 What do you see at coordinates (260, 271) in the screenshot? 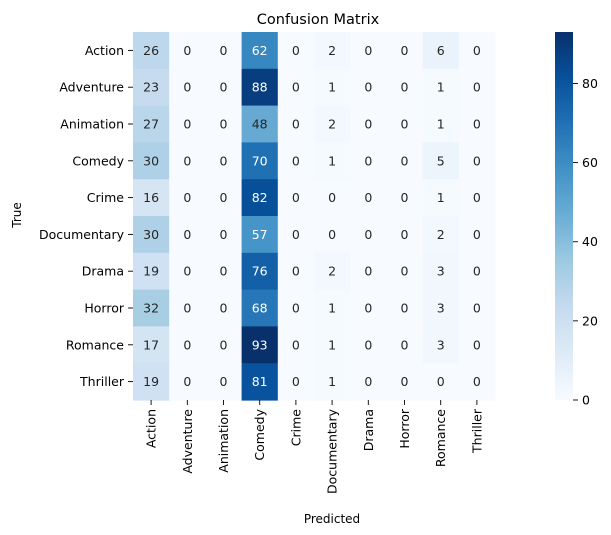
I see `cell-value-label: 76` at bounding box center [260, 271].